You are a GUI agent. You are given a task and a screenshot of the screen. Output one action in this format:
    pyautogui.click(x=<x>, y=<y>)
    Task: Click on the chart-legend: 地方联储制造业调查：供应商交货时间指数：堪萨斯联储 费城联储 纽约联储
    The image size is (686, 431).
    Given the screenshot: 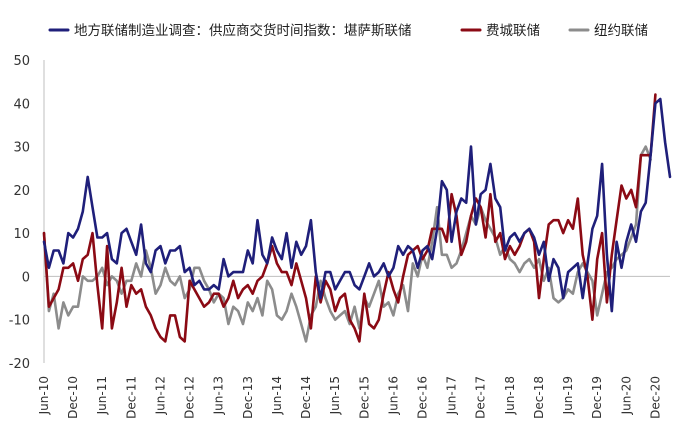 What is the action you would take?
    pyautogui.click(x=348, y=30)
    